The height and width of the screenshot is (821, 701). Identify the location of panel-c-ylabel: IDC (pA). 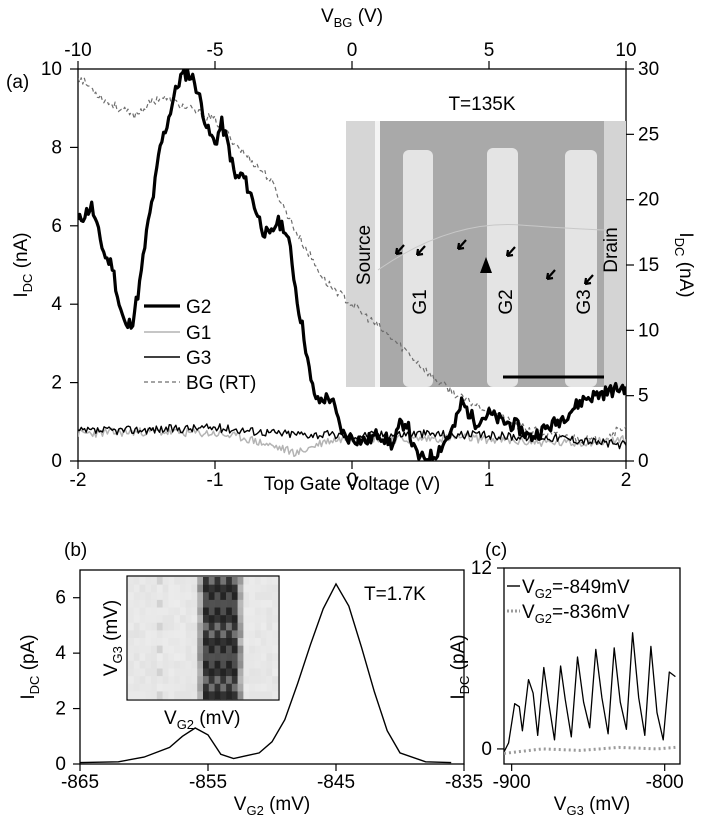
(460, 666).